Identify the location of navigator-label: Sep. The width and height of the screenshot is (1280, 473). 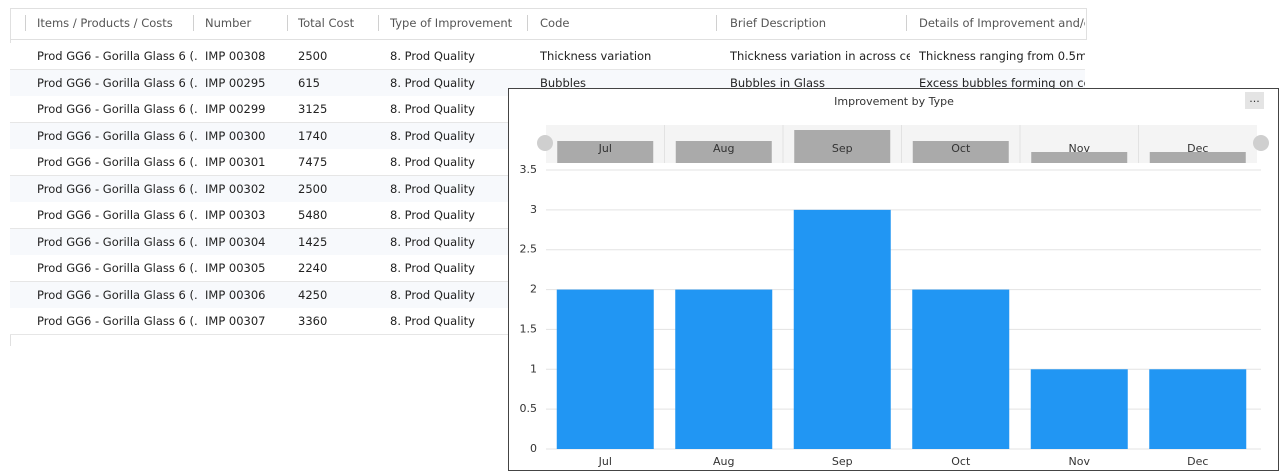
(842, 148).